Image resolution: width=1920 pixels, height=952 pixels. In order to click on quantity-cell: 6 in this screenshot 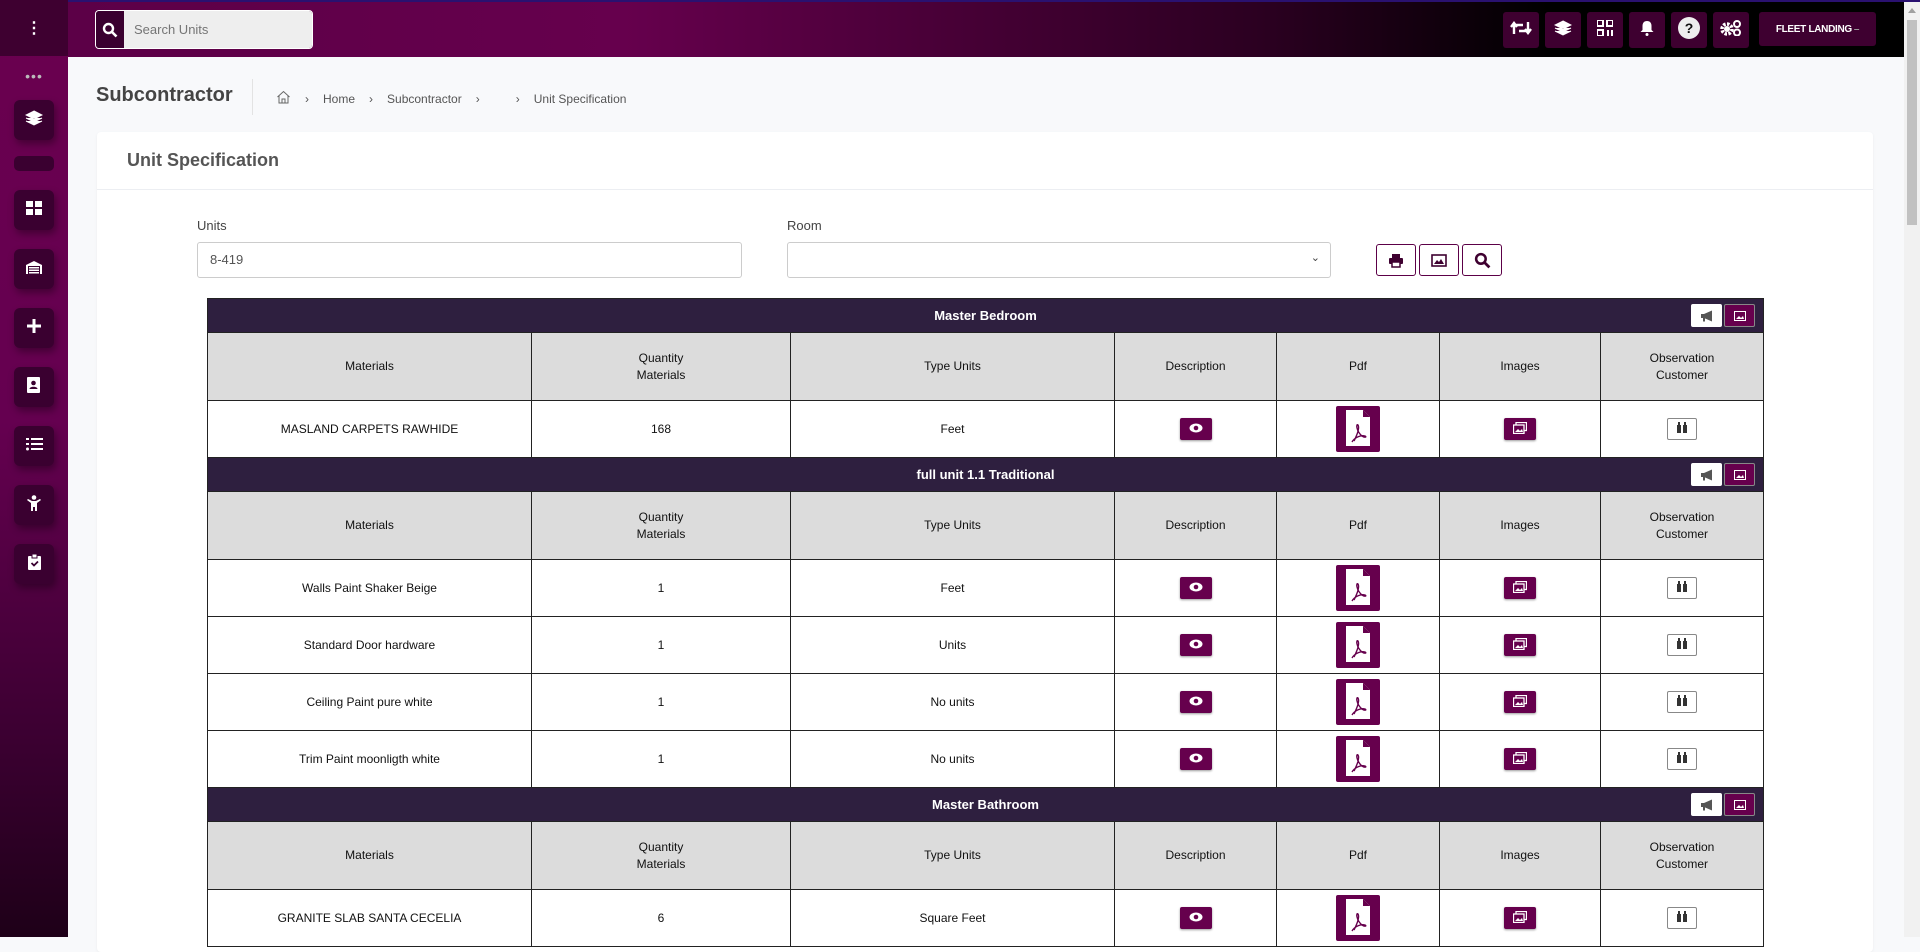, I will do `click(661, 918)`.